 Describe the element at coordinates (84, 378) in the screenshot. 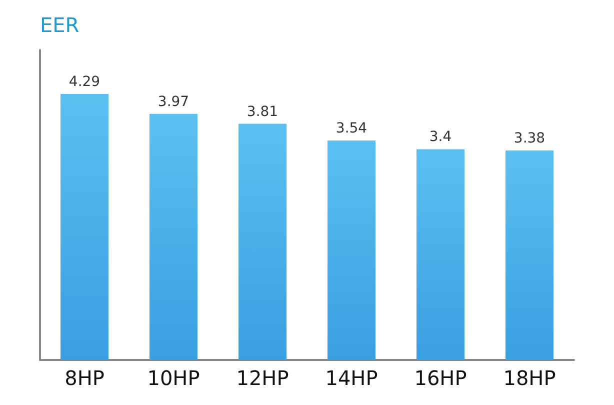

I see `x-tick-label: 8HP` at that location.